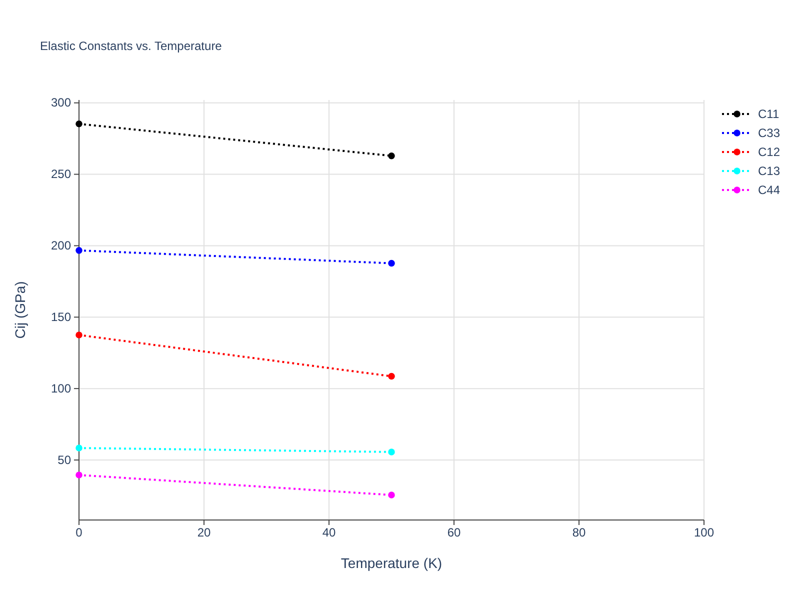  What do you see at coordinates (61, 174) in the screenshot?
I see `y-tick-label: 250` at bounding box center [61, 174].